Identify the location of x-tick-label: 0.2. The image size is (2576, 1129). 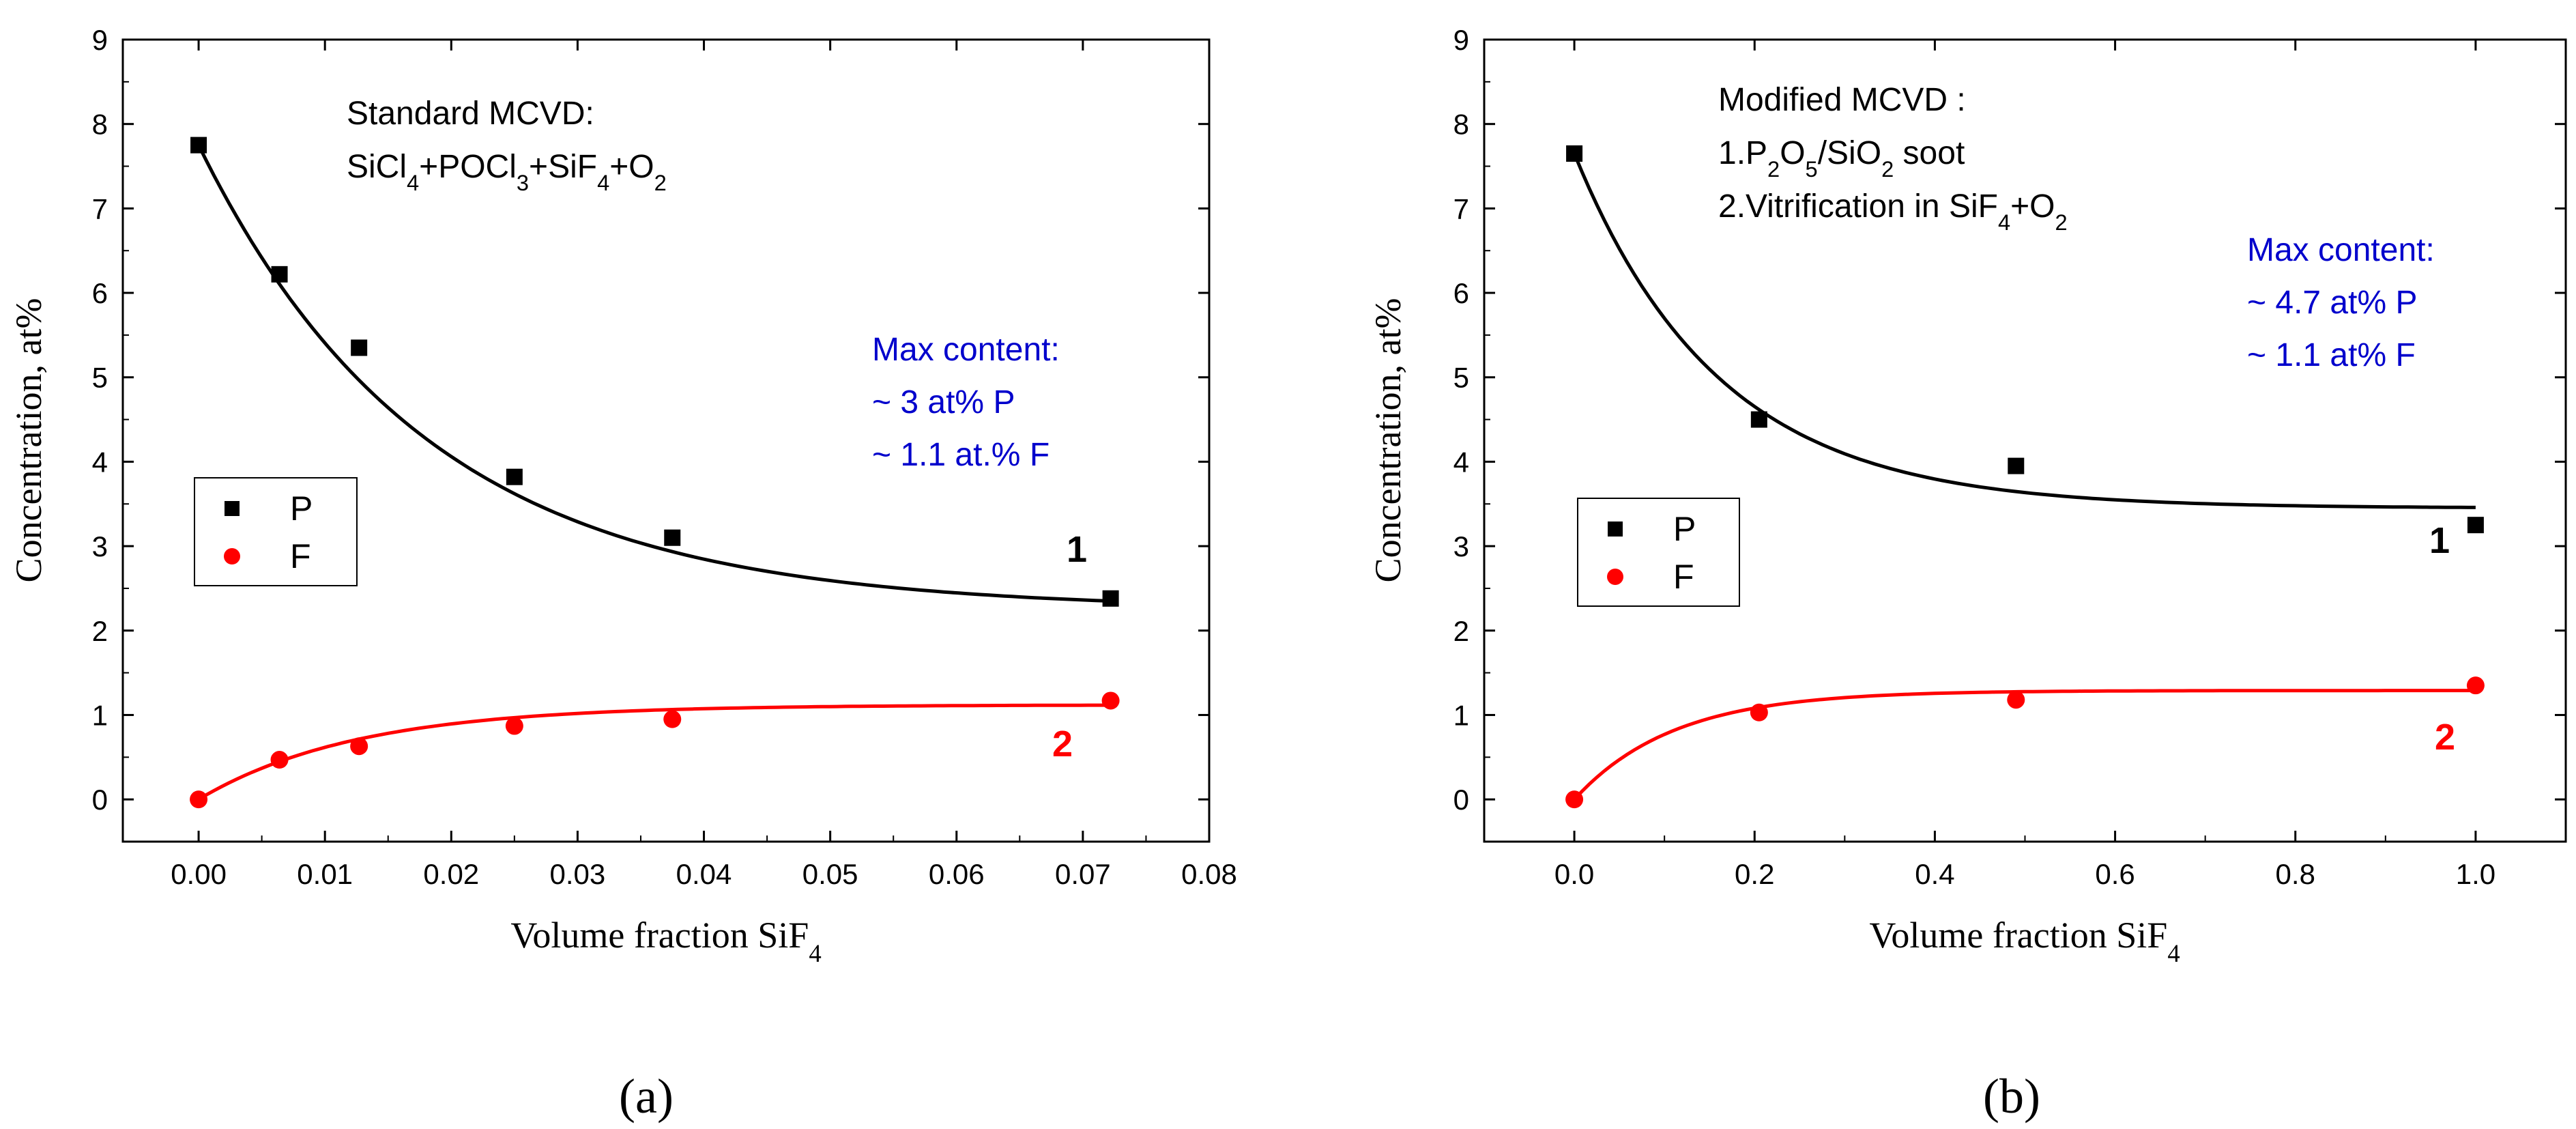
(1754, 874).